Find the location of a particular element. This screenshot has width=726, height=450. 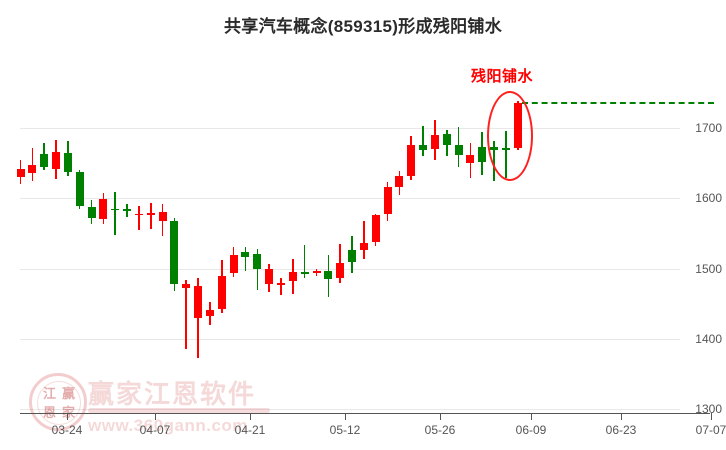

y-tick-label-1700: 1700 is located at coordinates (708, 128).